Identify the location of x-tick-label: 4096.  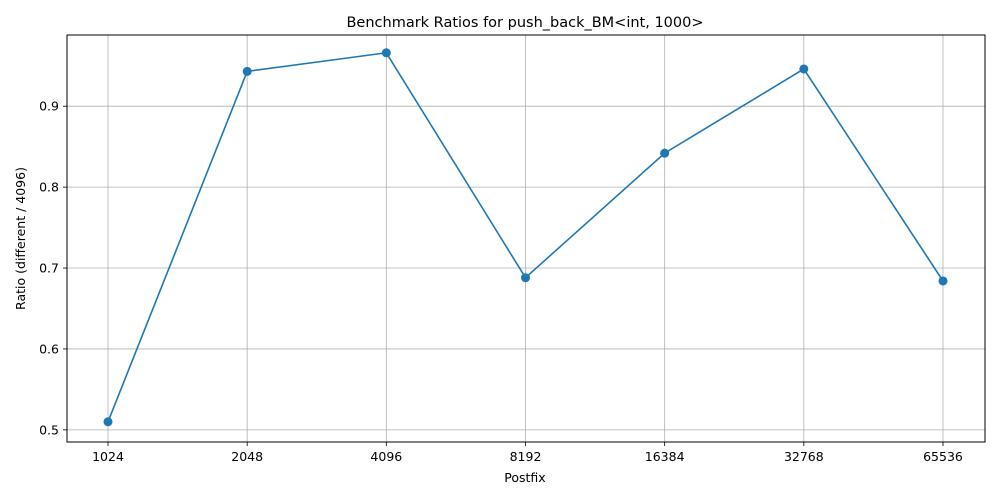
(386, 456).